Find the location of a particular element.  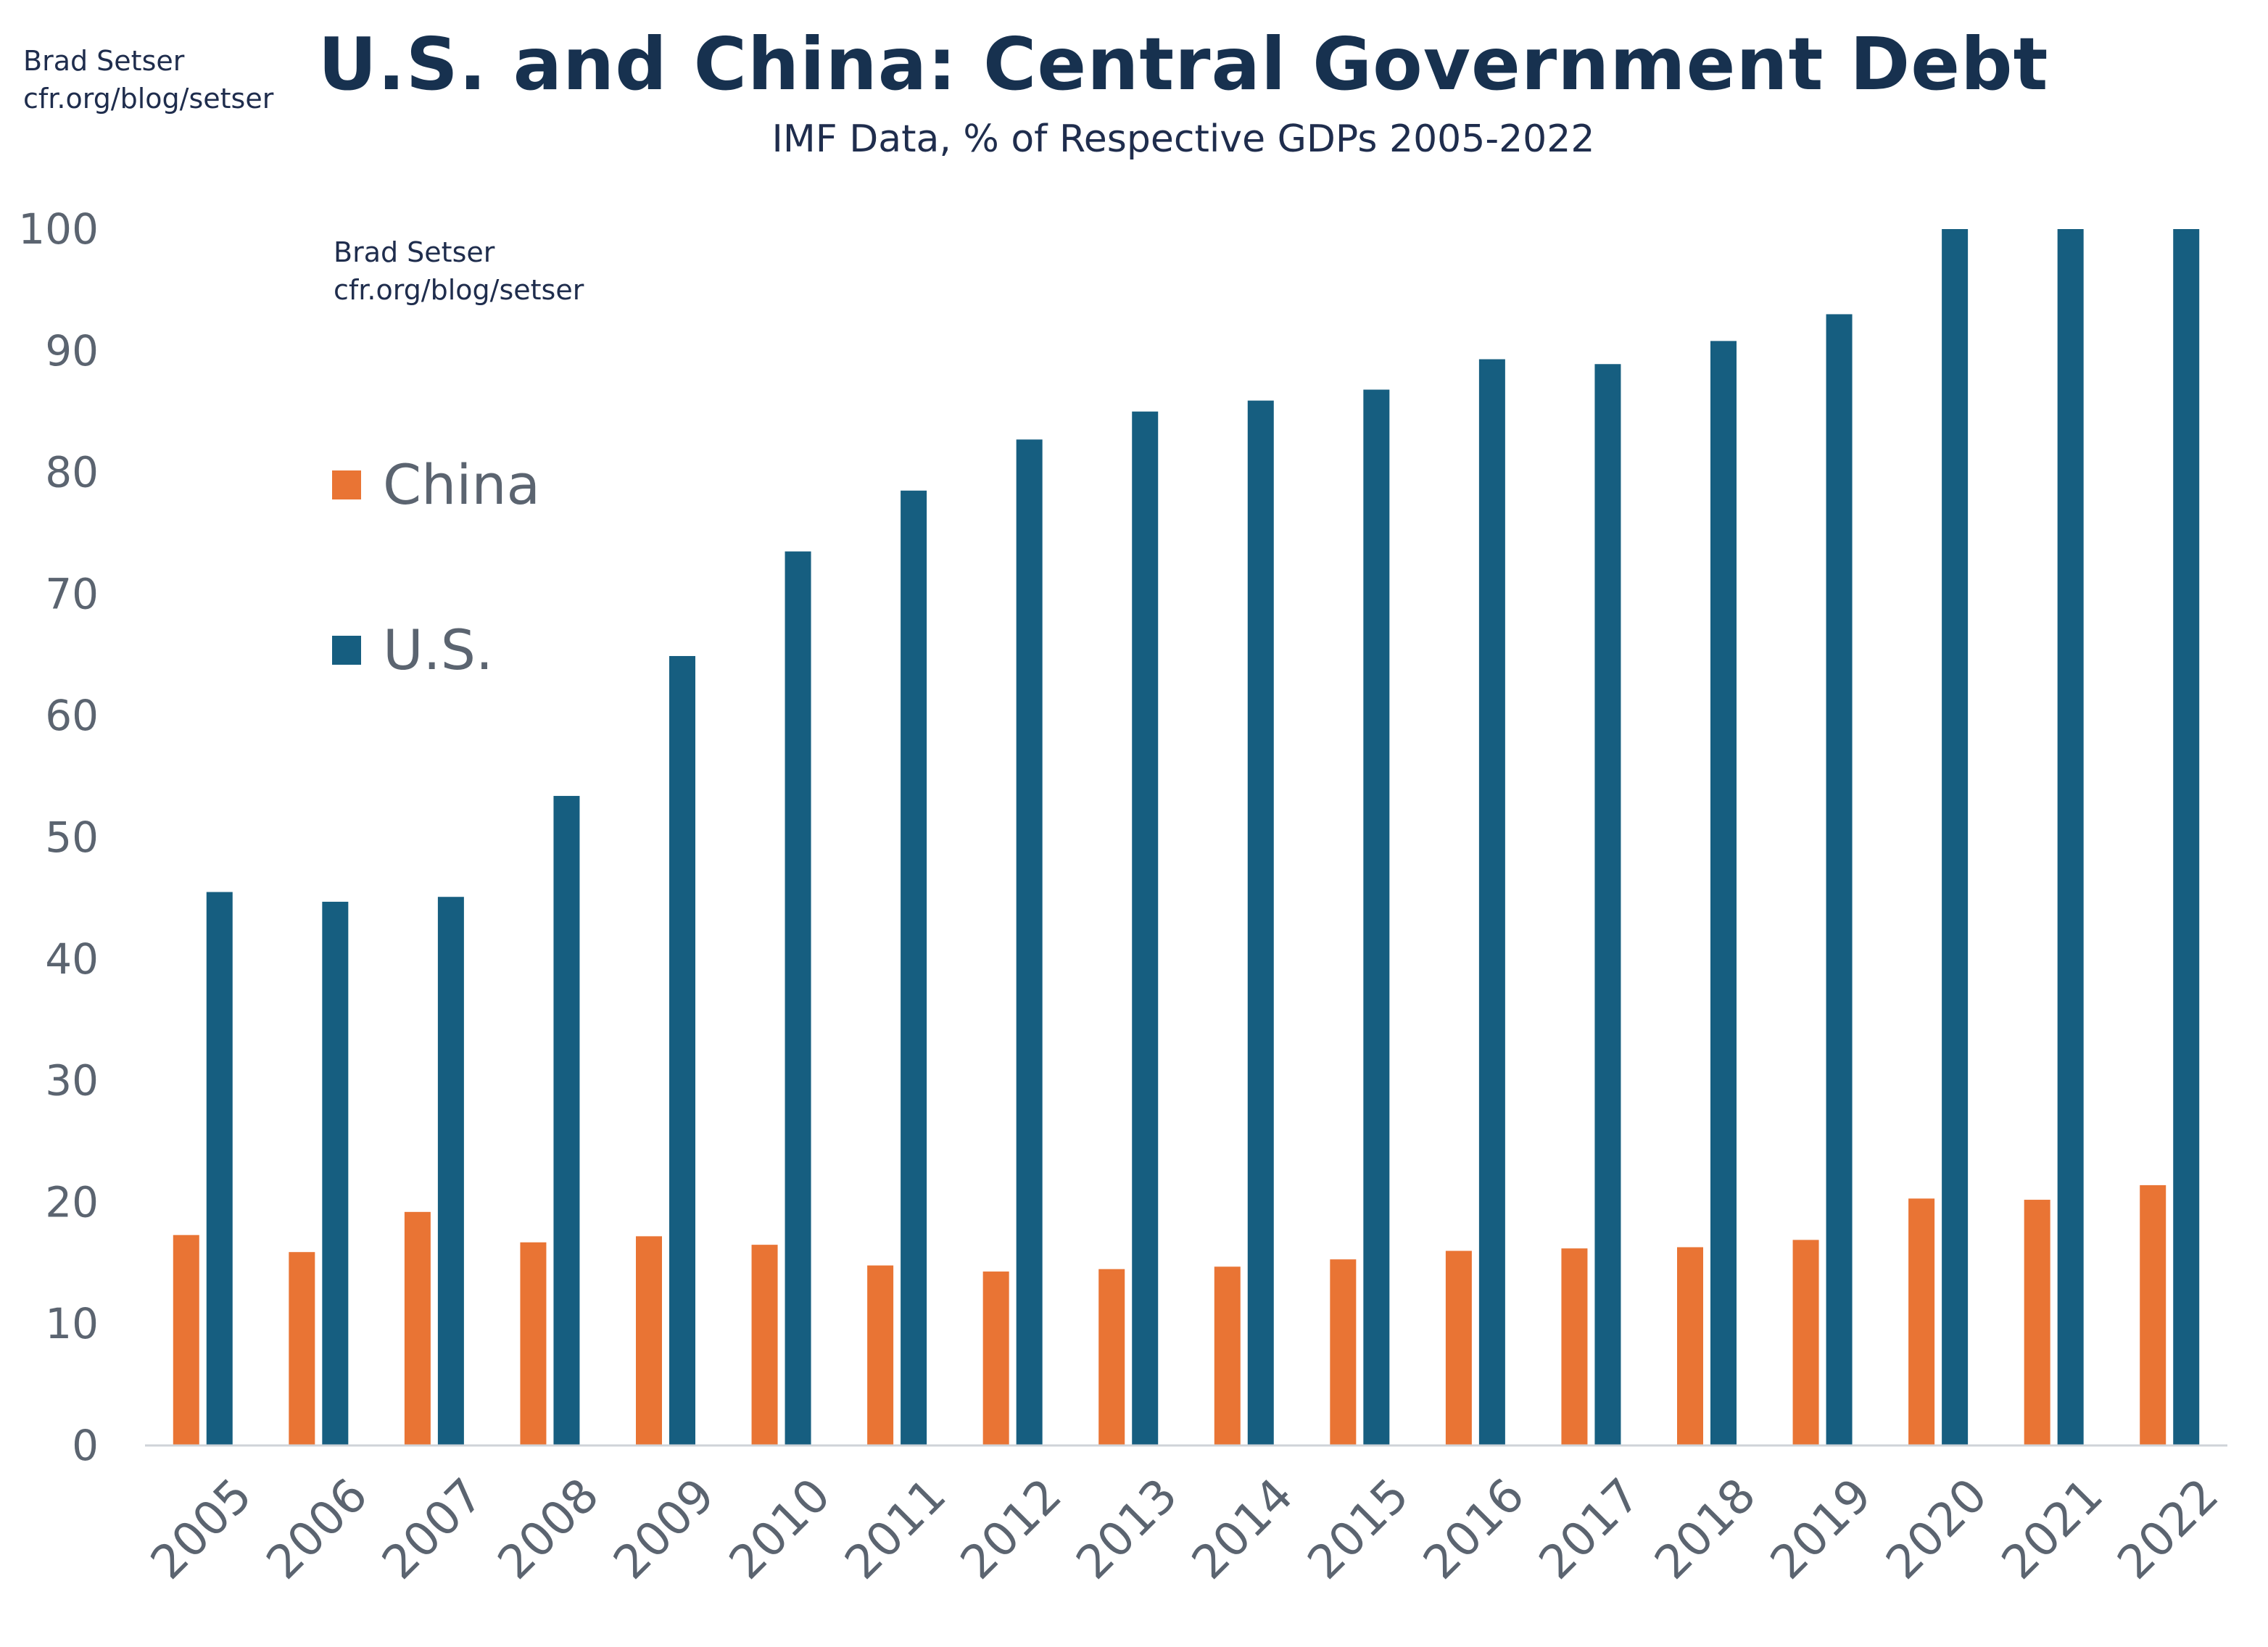

x-tick-label: 2016 is located at coordinates (1474, 1529).